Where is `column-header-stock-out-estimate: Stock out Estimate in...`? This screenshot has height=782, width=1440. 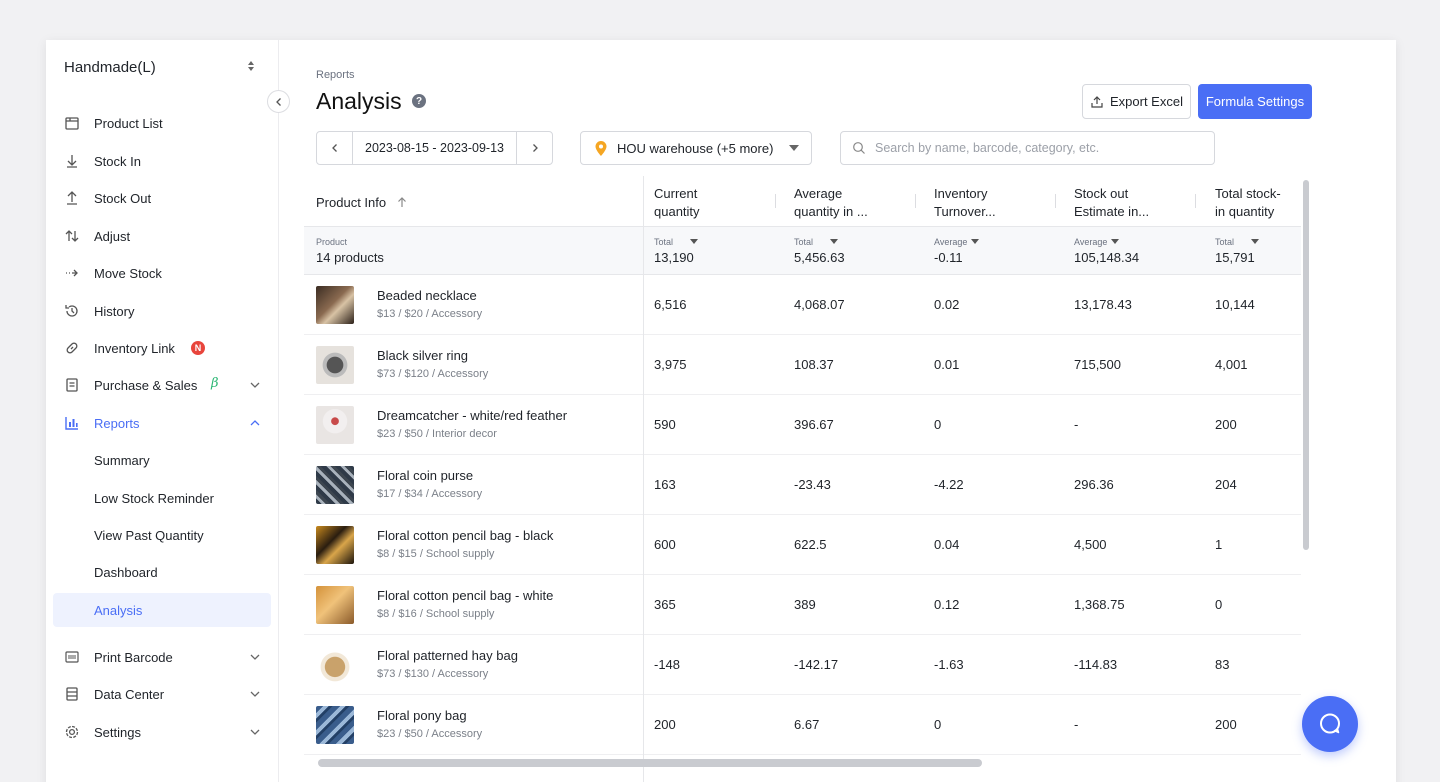
column-header-stock-out-estimate: Stock out Estimate in... is located at coordinates (1111, 203).